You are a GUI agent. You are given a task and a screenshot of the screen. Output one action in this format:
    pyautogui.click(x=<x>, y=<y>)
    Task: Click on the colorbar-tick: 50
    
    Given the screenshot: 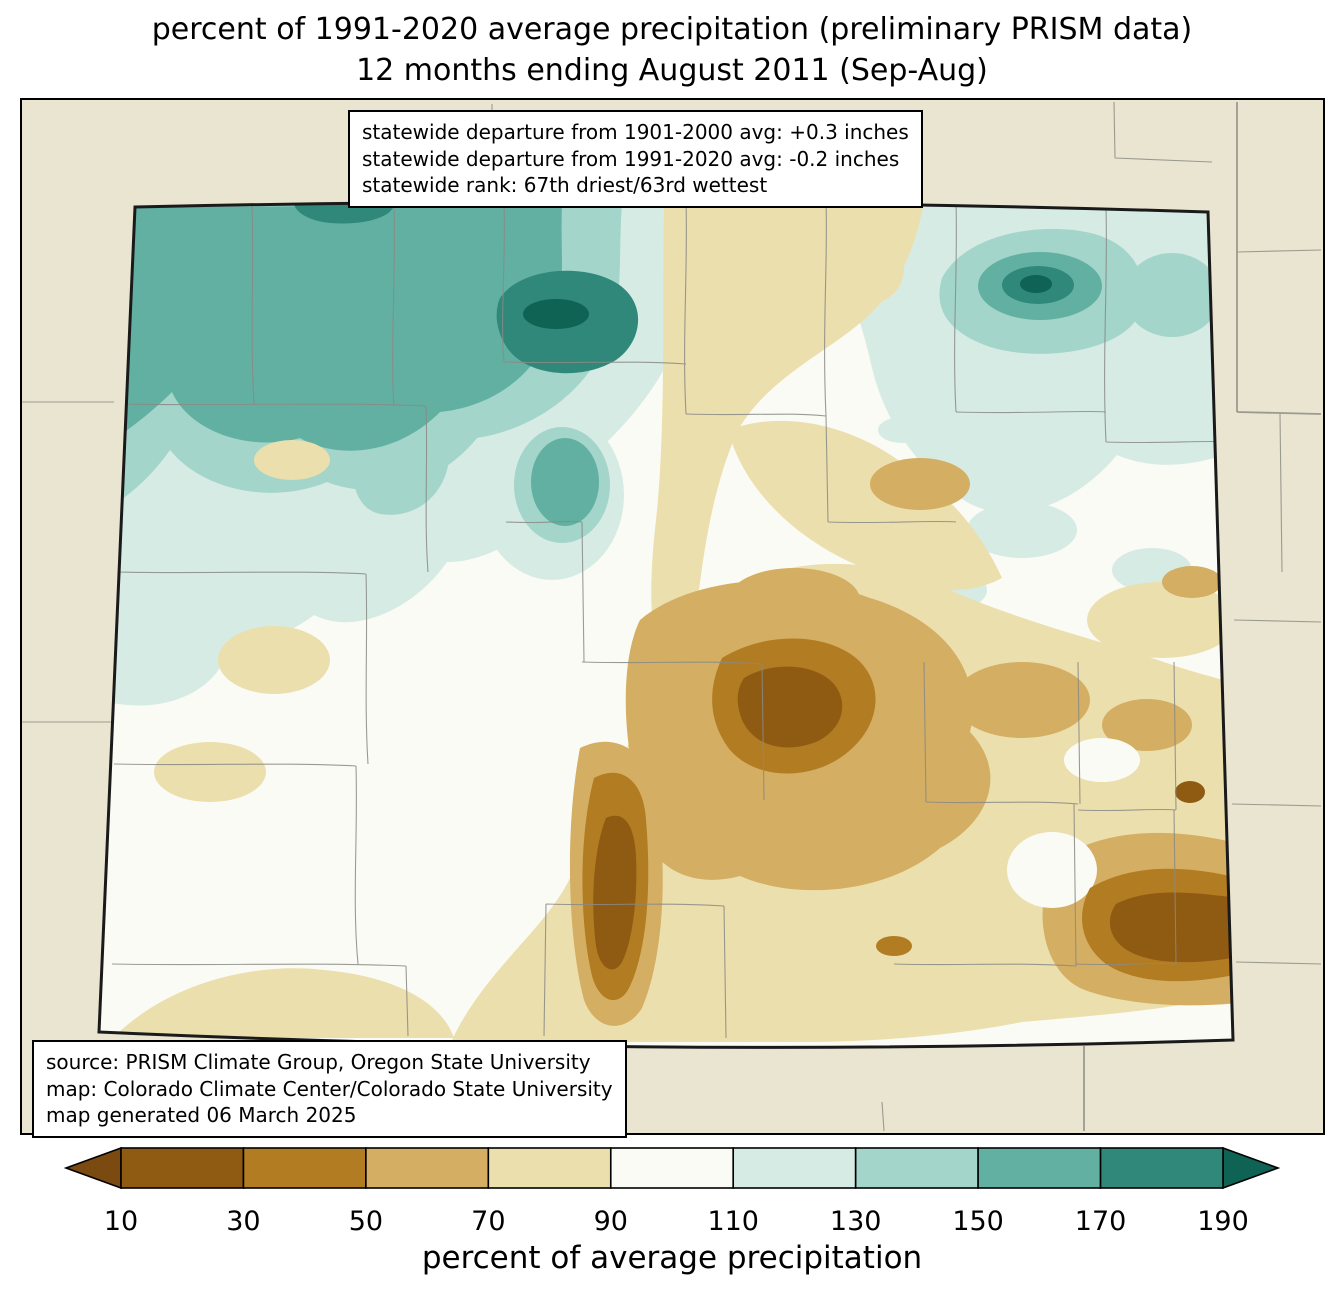 What is the action you would take?
    pyautogui.click(x=366, y=1221)
    